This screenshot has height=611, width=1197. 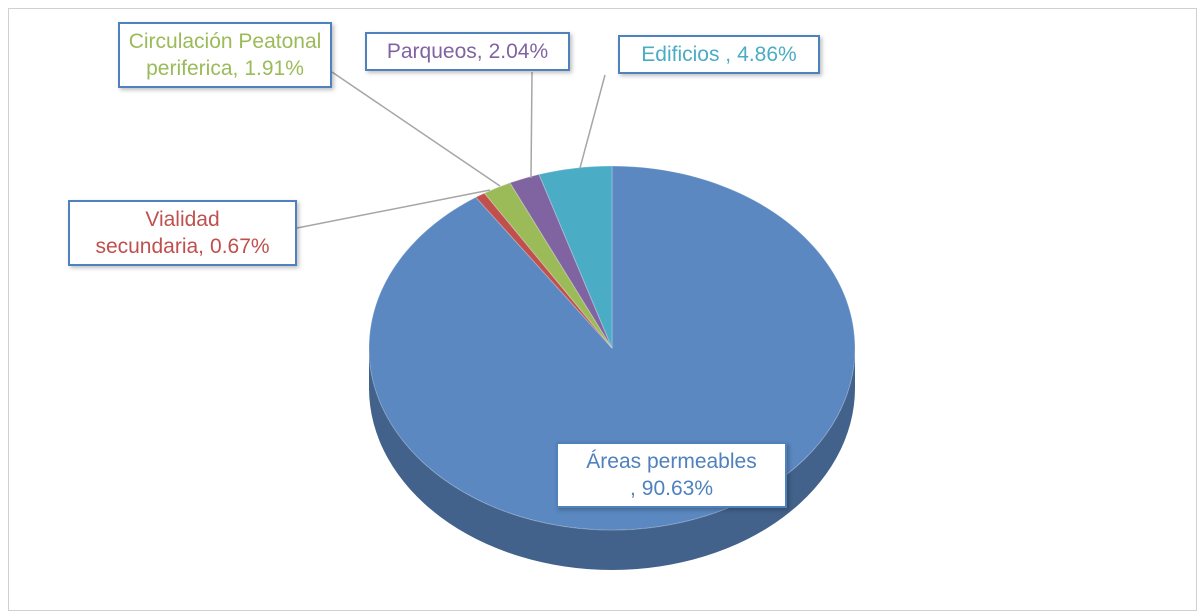 I want to click on category-name: Áreas permeables ,, so click(x=671, y=475).